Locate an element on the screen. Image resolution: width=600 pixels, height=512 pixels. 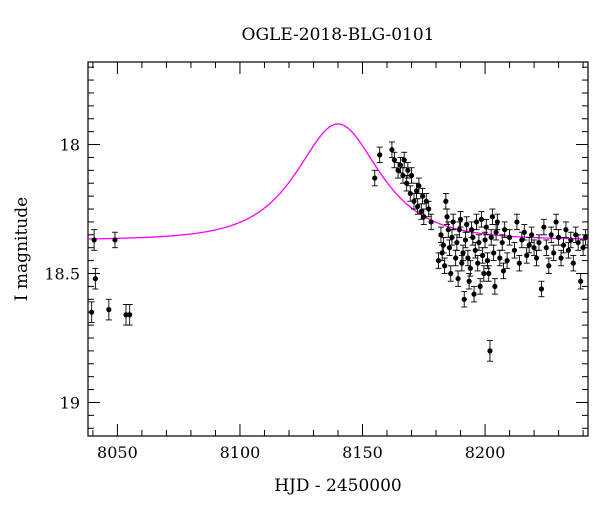
x-axis-label: HJD - 2450000 is located at coordinates (338, 486).